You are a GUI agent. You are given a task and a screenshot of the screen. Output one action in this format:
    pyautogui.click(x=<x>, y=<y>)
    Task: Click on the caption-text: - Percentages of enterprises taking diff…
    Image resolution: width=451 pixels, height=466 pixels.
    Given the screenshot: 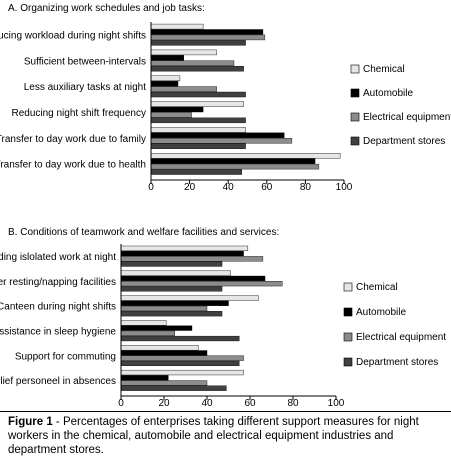 What is the action you would take?
    pyautogui.click(x=213, y=436)
    